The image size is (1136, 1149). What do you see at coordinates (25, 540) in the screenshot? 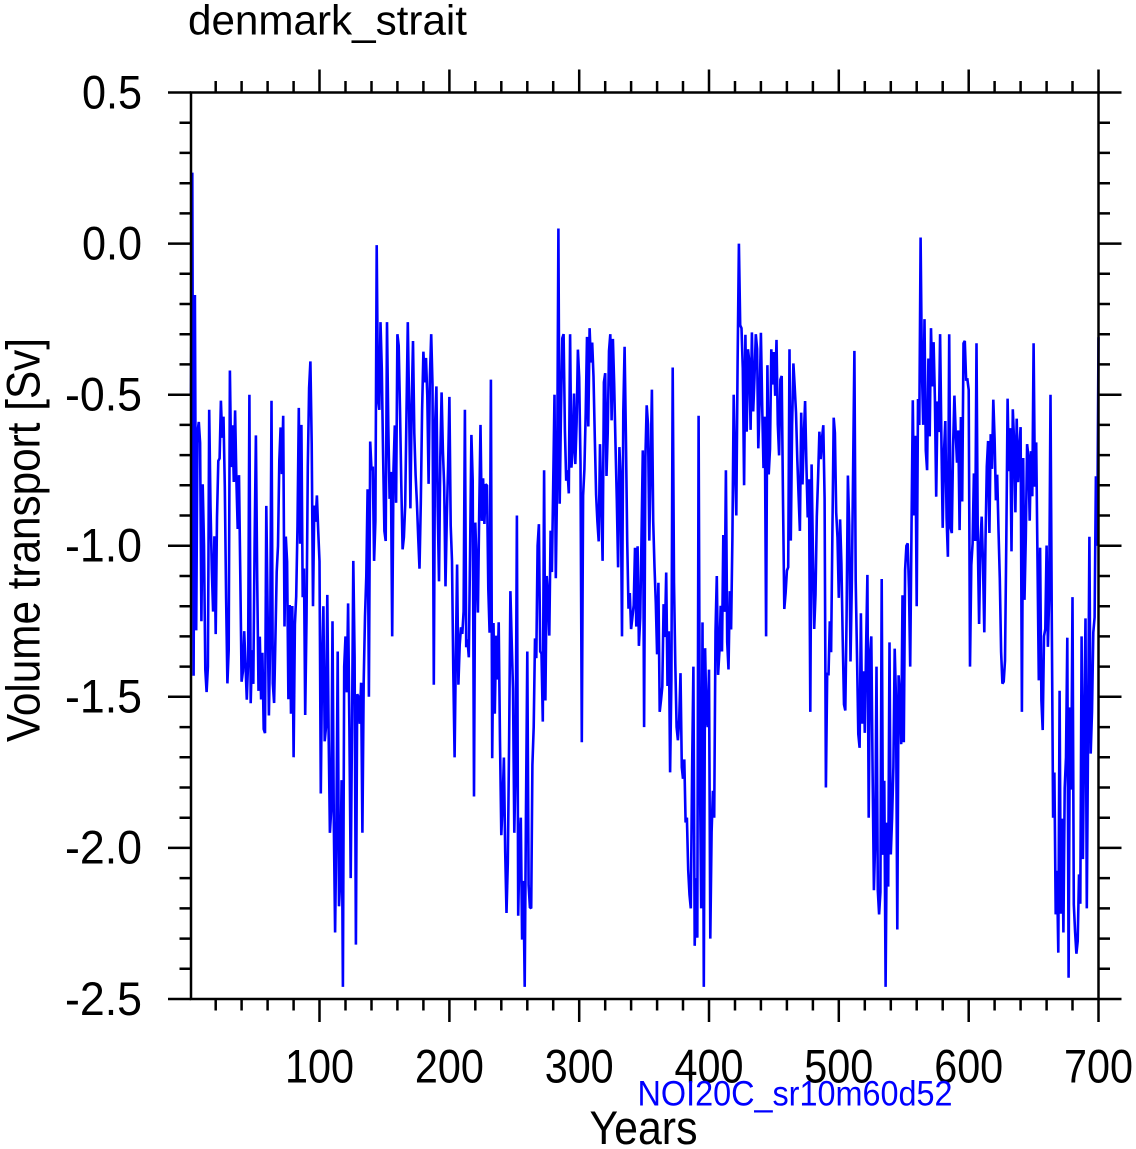
I see `svg-text: Volume transport [Sv]` at bounding box center [25, 540].